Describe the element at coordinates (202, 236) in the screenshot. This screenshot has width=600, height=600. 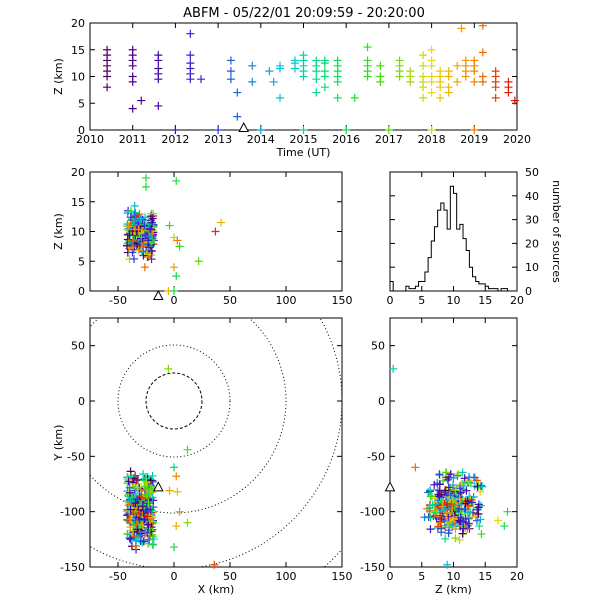
I see `x-z-panel: -50 0 50 100 150 0 5 10 15 20 Z (km)` at that location.